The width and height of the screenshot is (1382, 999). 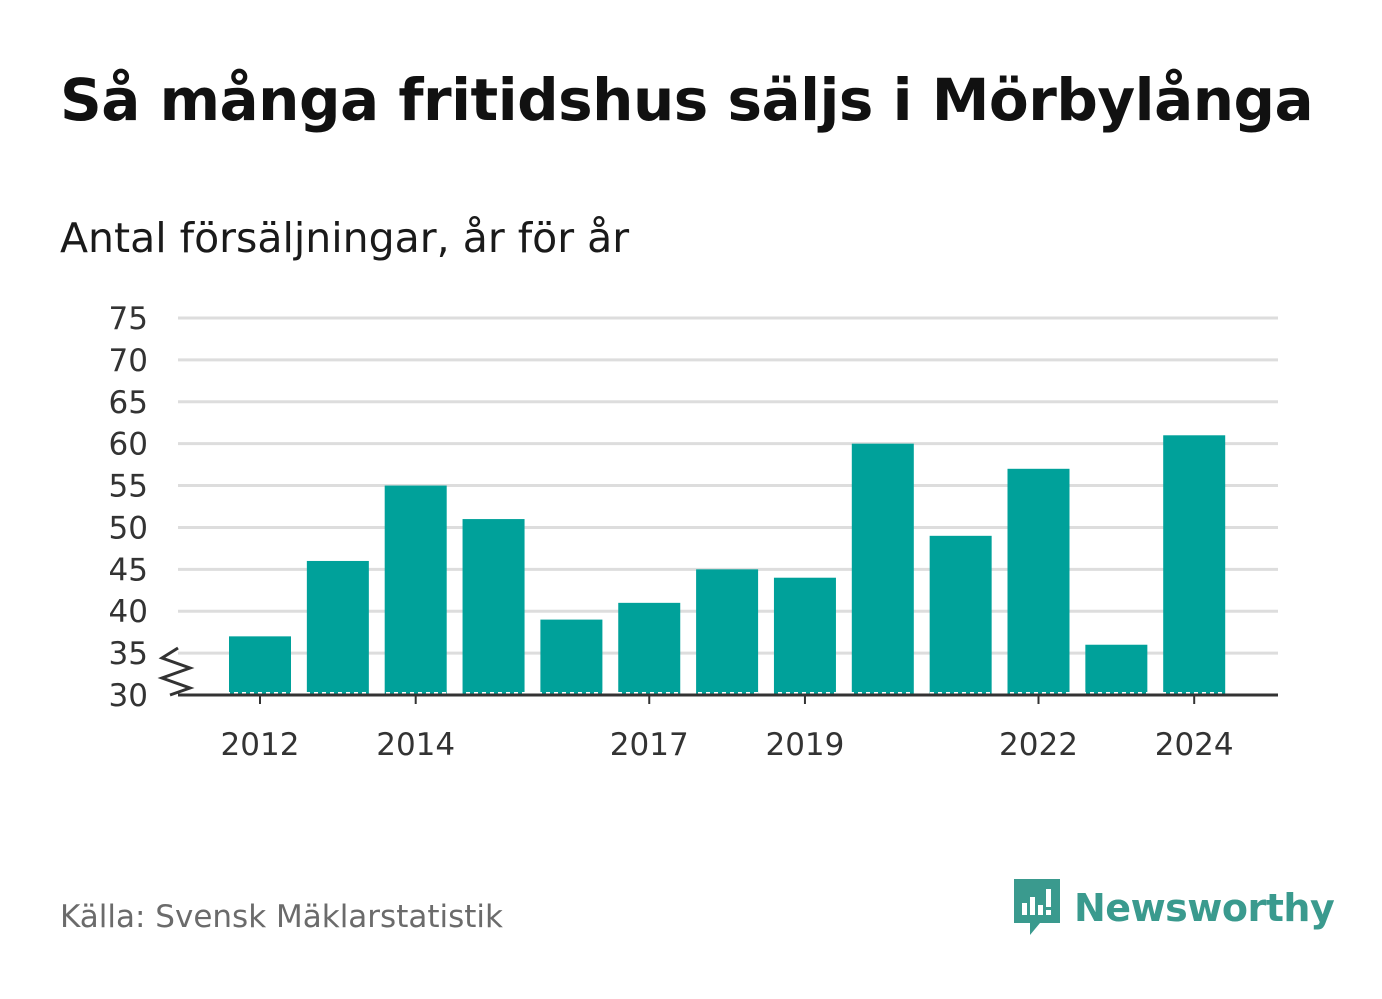 What do you see at coordinates (1194, 565) in the screenshot?
I see `bar-2024` at bounding box center [1194, 565].